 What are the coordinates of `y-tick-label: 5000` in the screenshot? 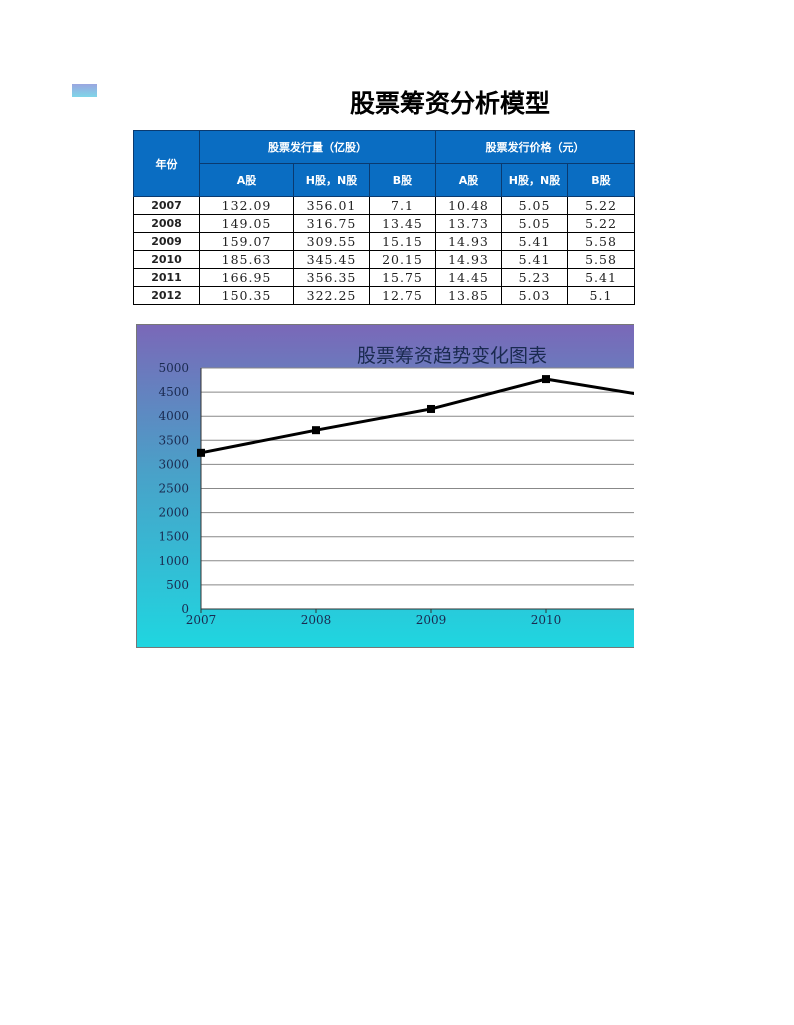 It's located at (173, 368).